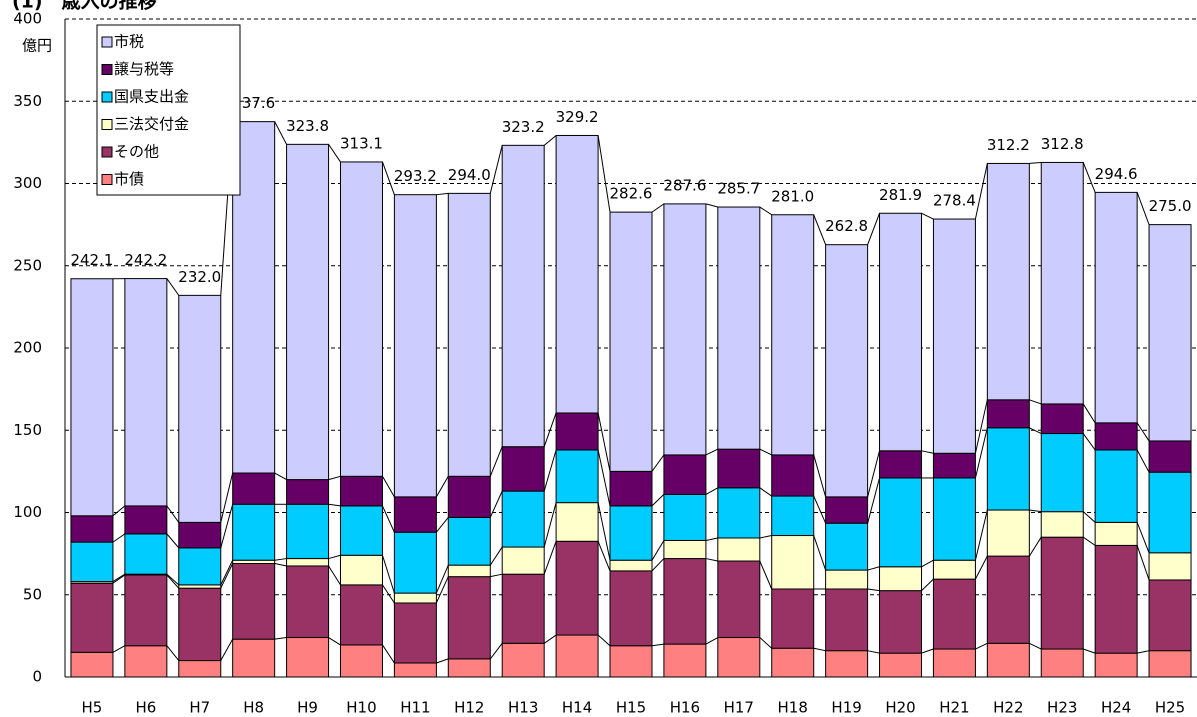 This screenshot has width=1197, height=717. I want to click on x-tick-label: H7, so click(199, 708).